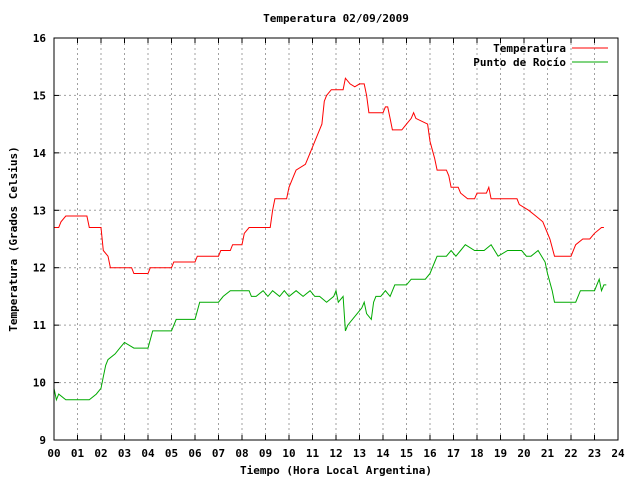 The image size is (640, 480). Describe the element at coordinates (100, 453) in the screenshot. I see `x-tick-label: 02` at that location.